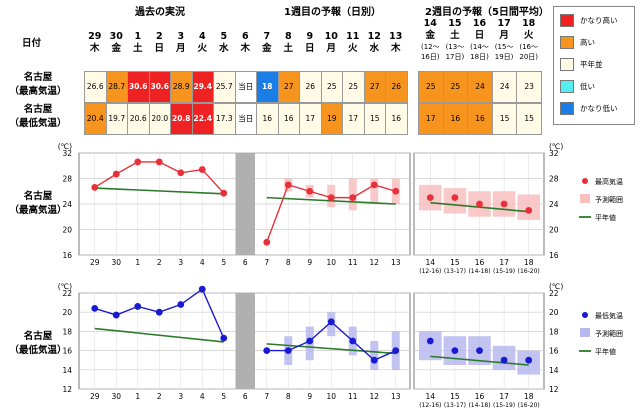 This screenshot has width=640, height=415. I want to click on week2-date-part: 土, so click(455, 35).